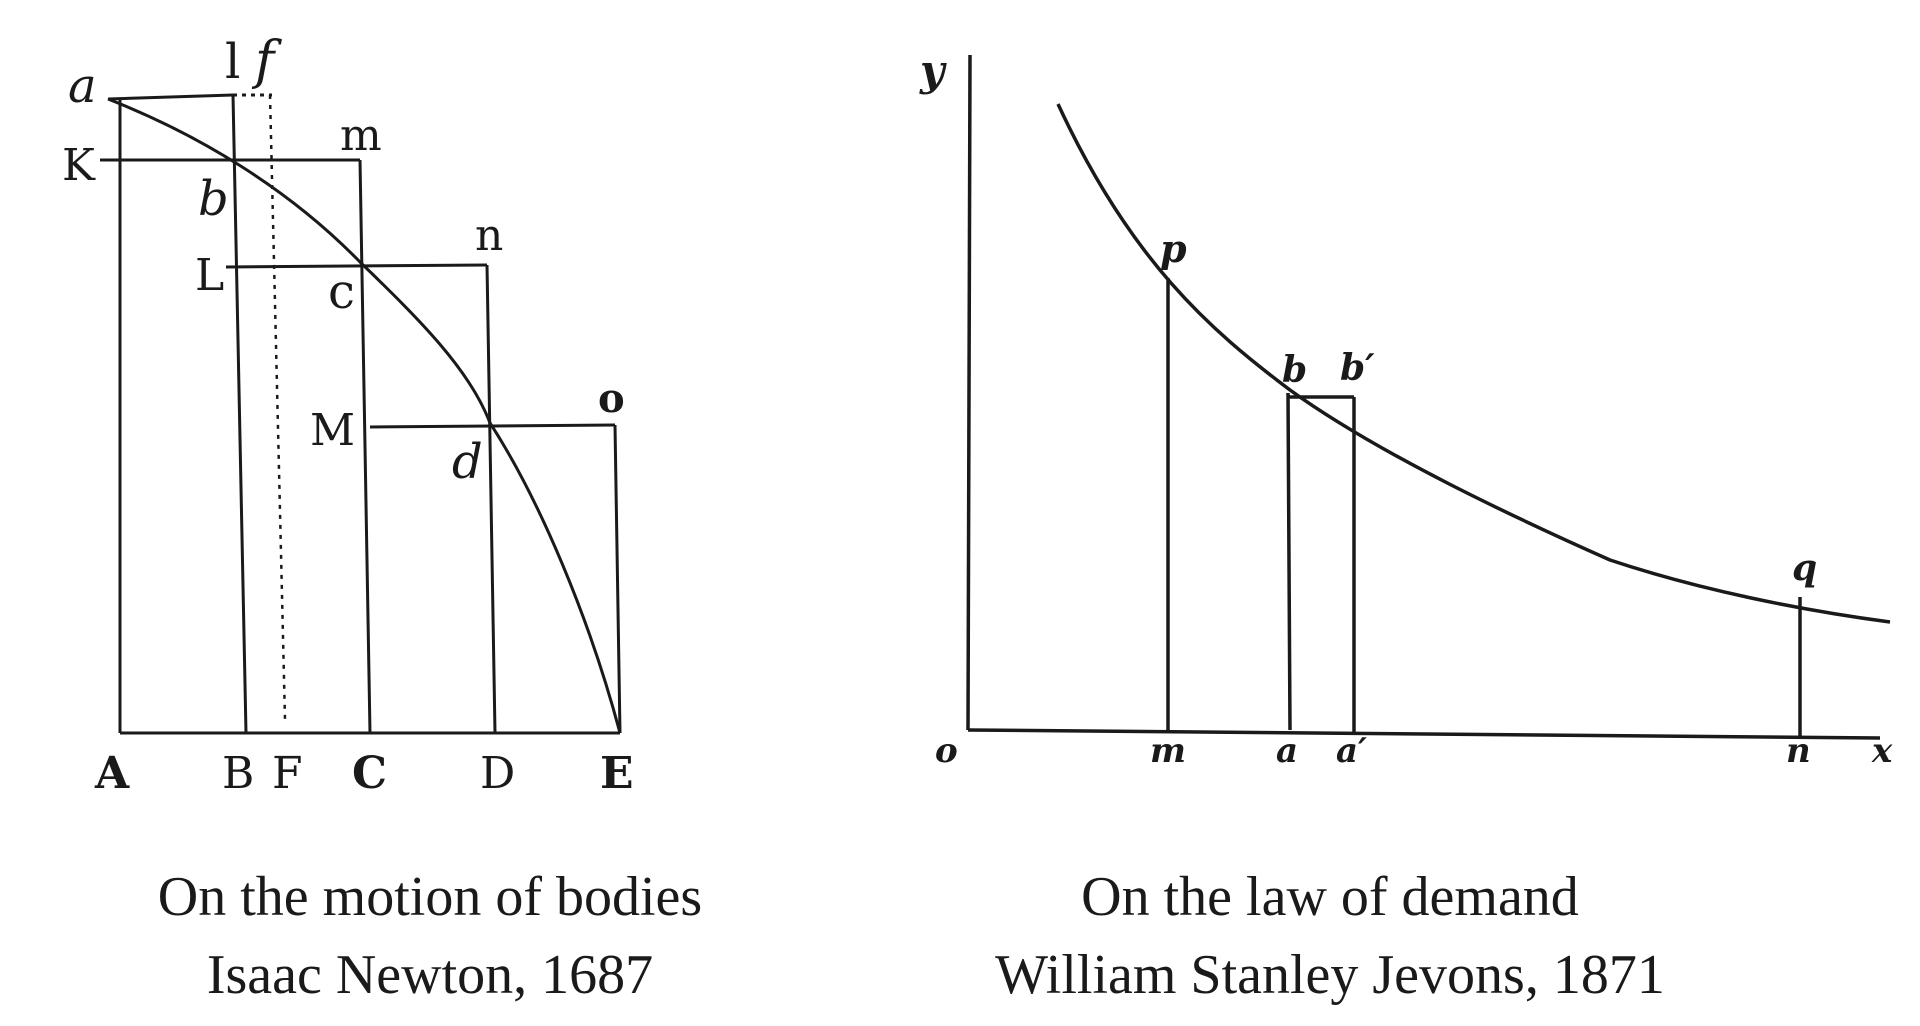  I want to click on jevons-x-axis, so click(1424, 734).